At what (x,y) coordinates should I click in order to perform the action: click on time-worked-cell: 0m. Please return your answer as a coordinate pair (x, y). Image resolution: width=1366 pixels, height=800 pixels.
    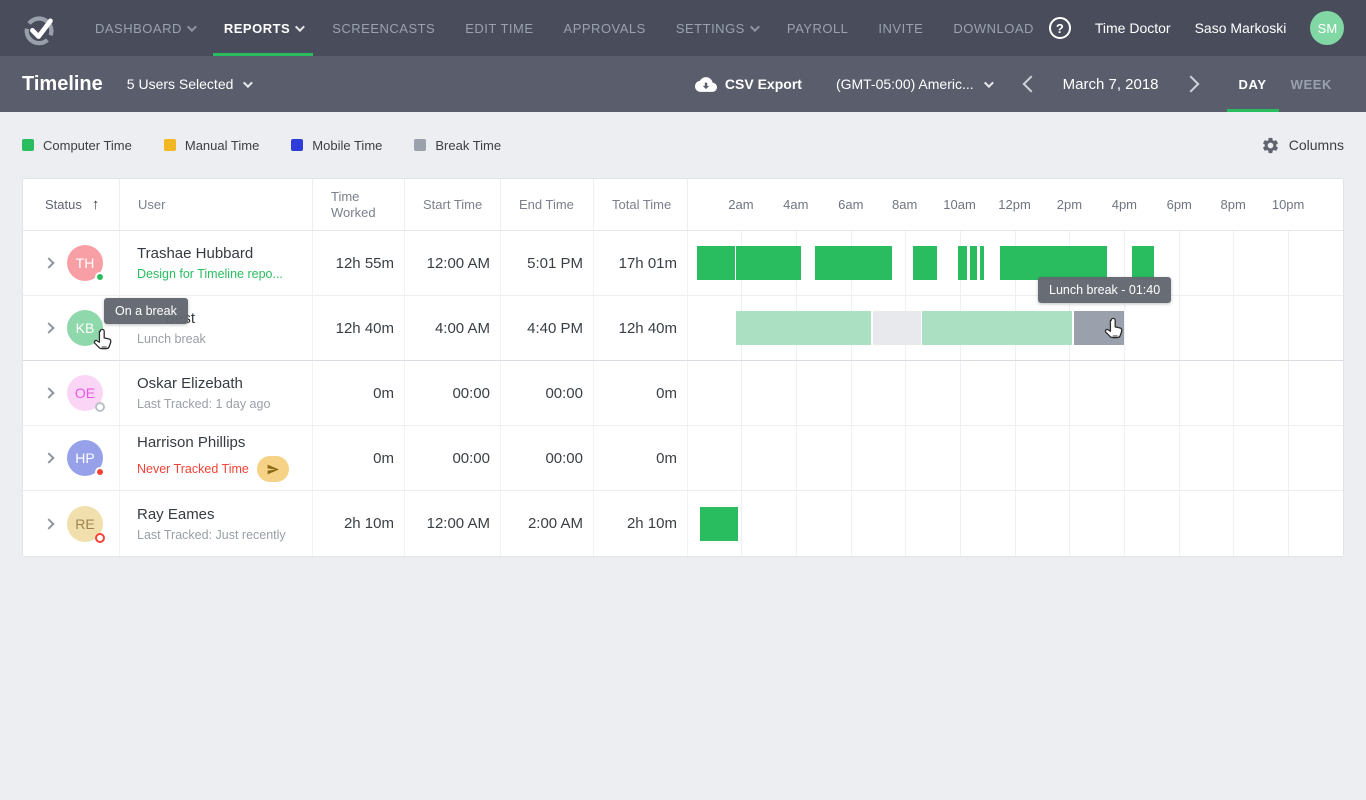
    Looking at the image, I should click on (359, 393).